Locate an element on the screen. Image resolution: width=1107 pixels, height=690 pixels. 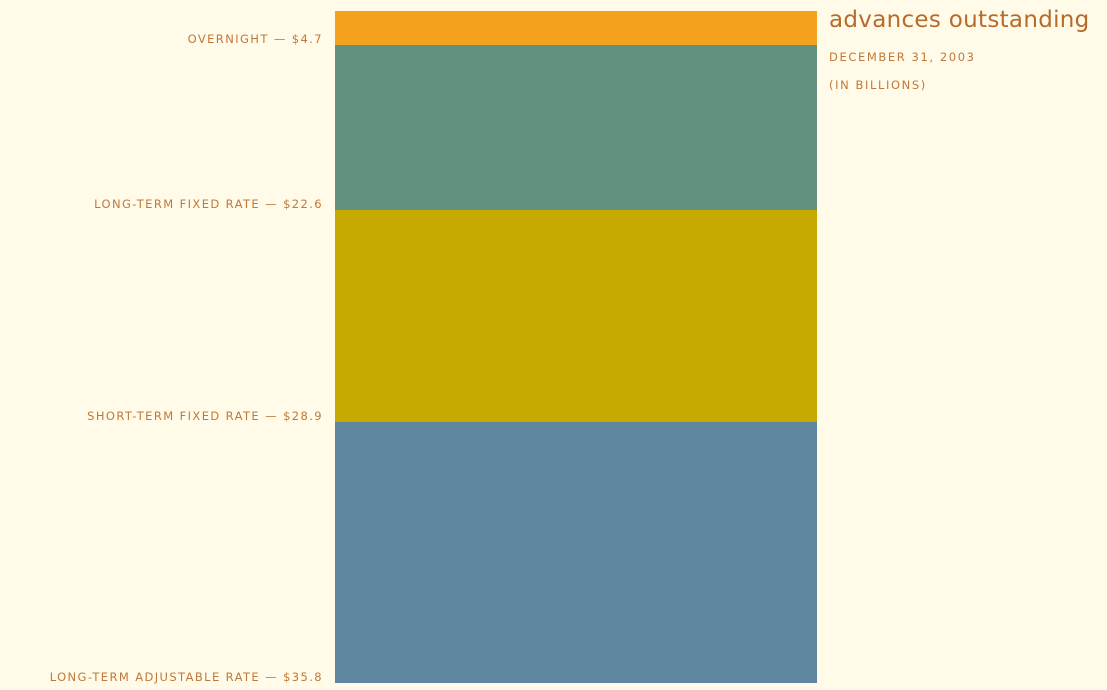
segment-label-long-term-adjustable-rate: LONG-TERM ADJUSTABLE RATE — $35.8 is located at coordinates (186, 677).